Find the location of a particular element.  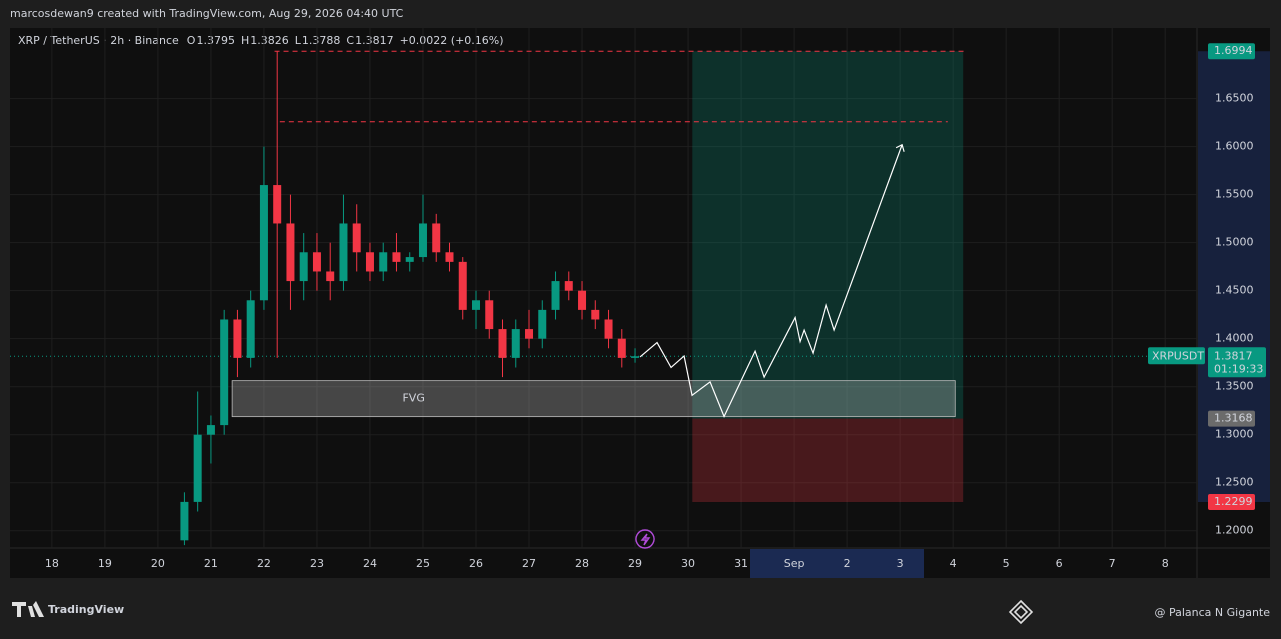

x-tick-label: 24 is located at coordinates (370, 563).